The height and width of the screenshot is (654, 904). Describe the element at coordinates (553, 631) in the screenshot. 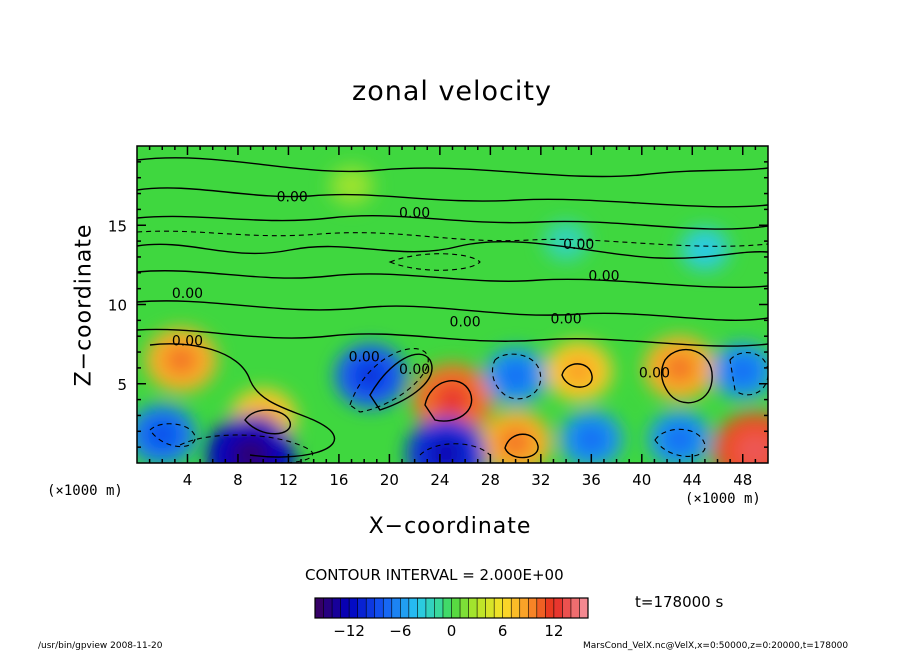

I see `colorbar-tick-label: 12` at that location.